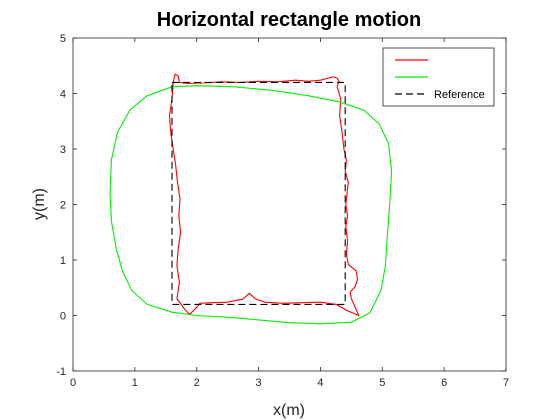 The height and width of the screenshot is (420, 560). I want to click on y-tick-label: 4, so click(63, 95).